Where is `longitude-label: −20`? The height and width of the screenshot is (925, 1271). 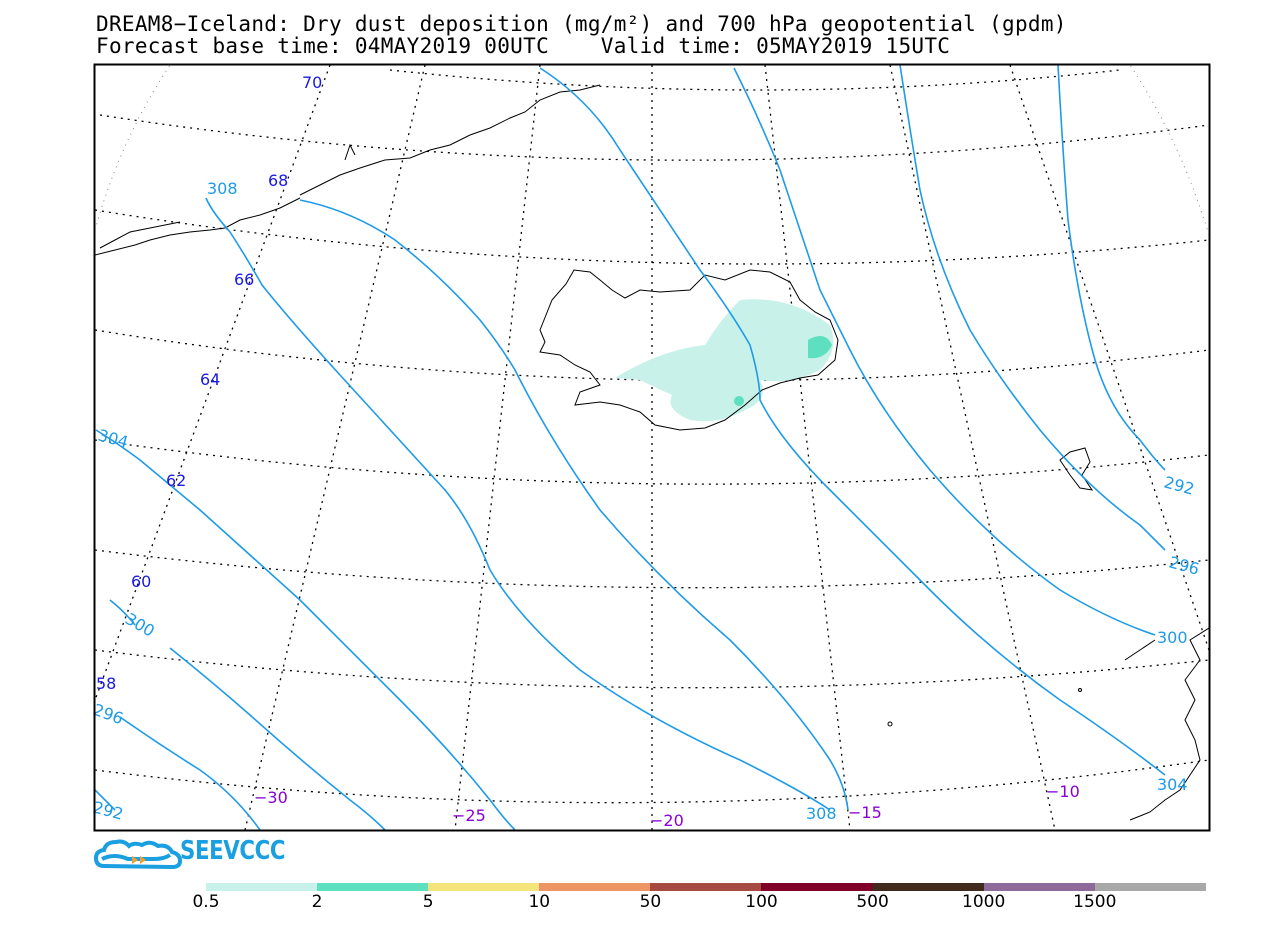
longitude-label: −20 is located at coordinates (667, 820).